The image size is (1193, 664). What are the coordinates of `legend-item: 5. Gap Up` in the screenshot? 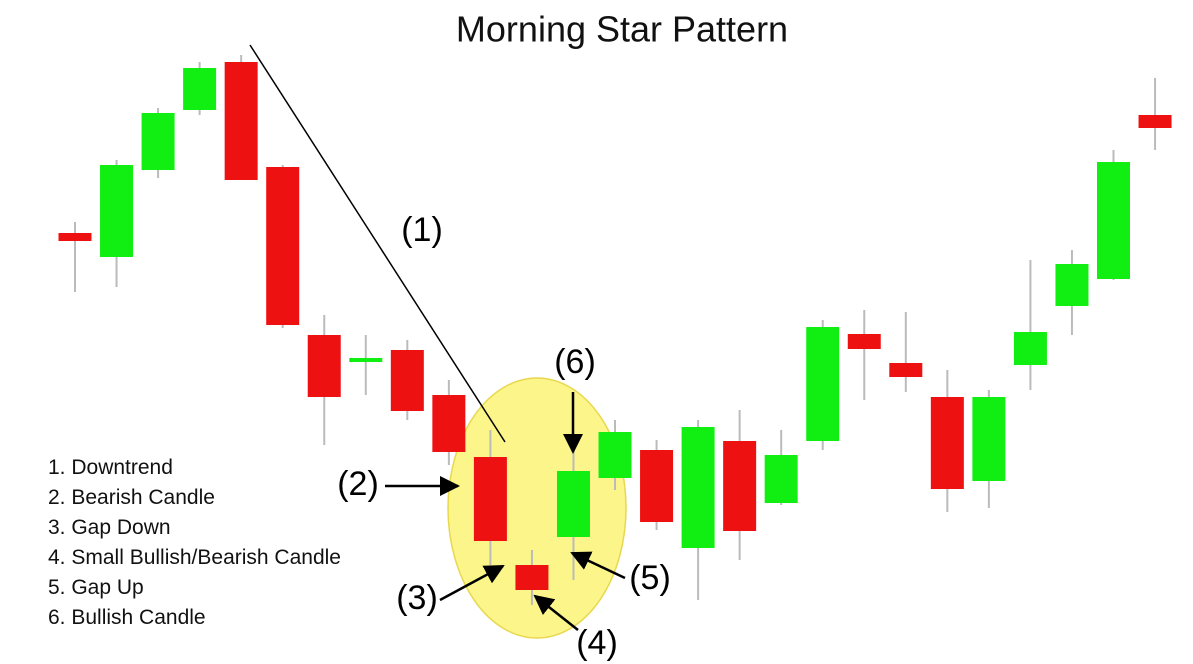 It's located at (96, 587).